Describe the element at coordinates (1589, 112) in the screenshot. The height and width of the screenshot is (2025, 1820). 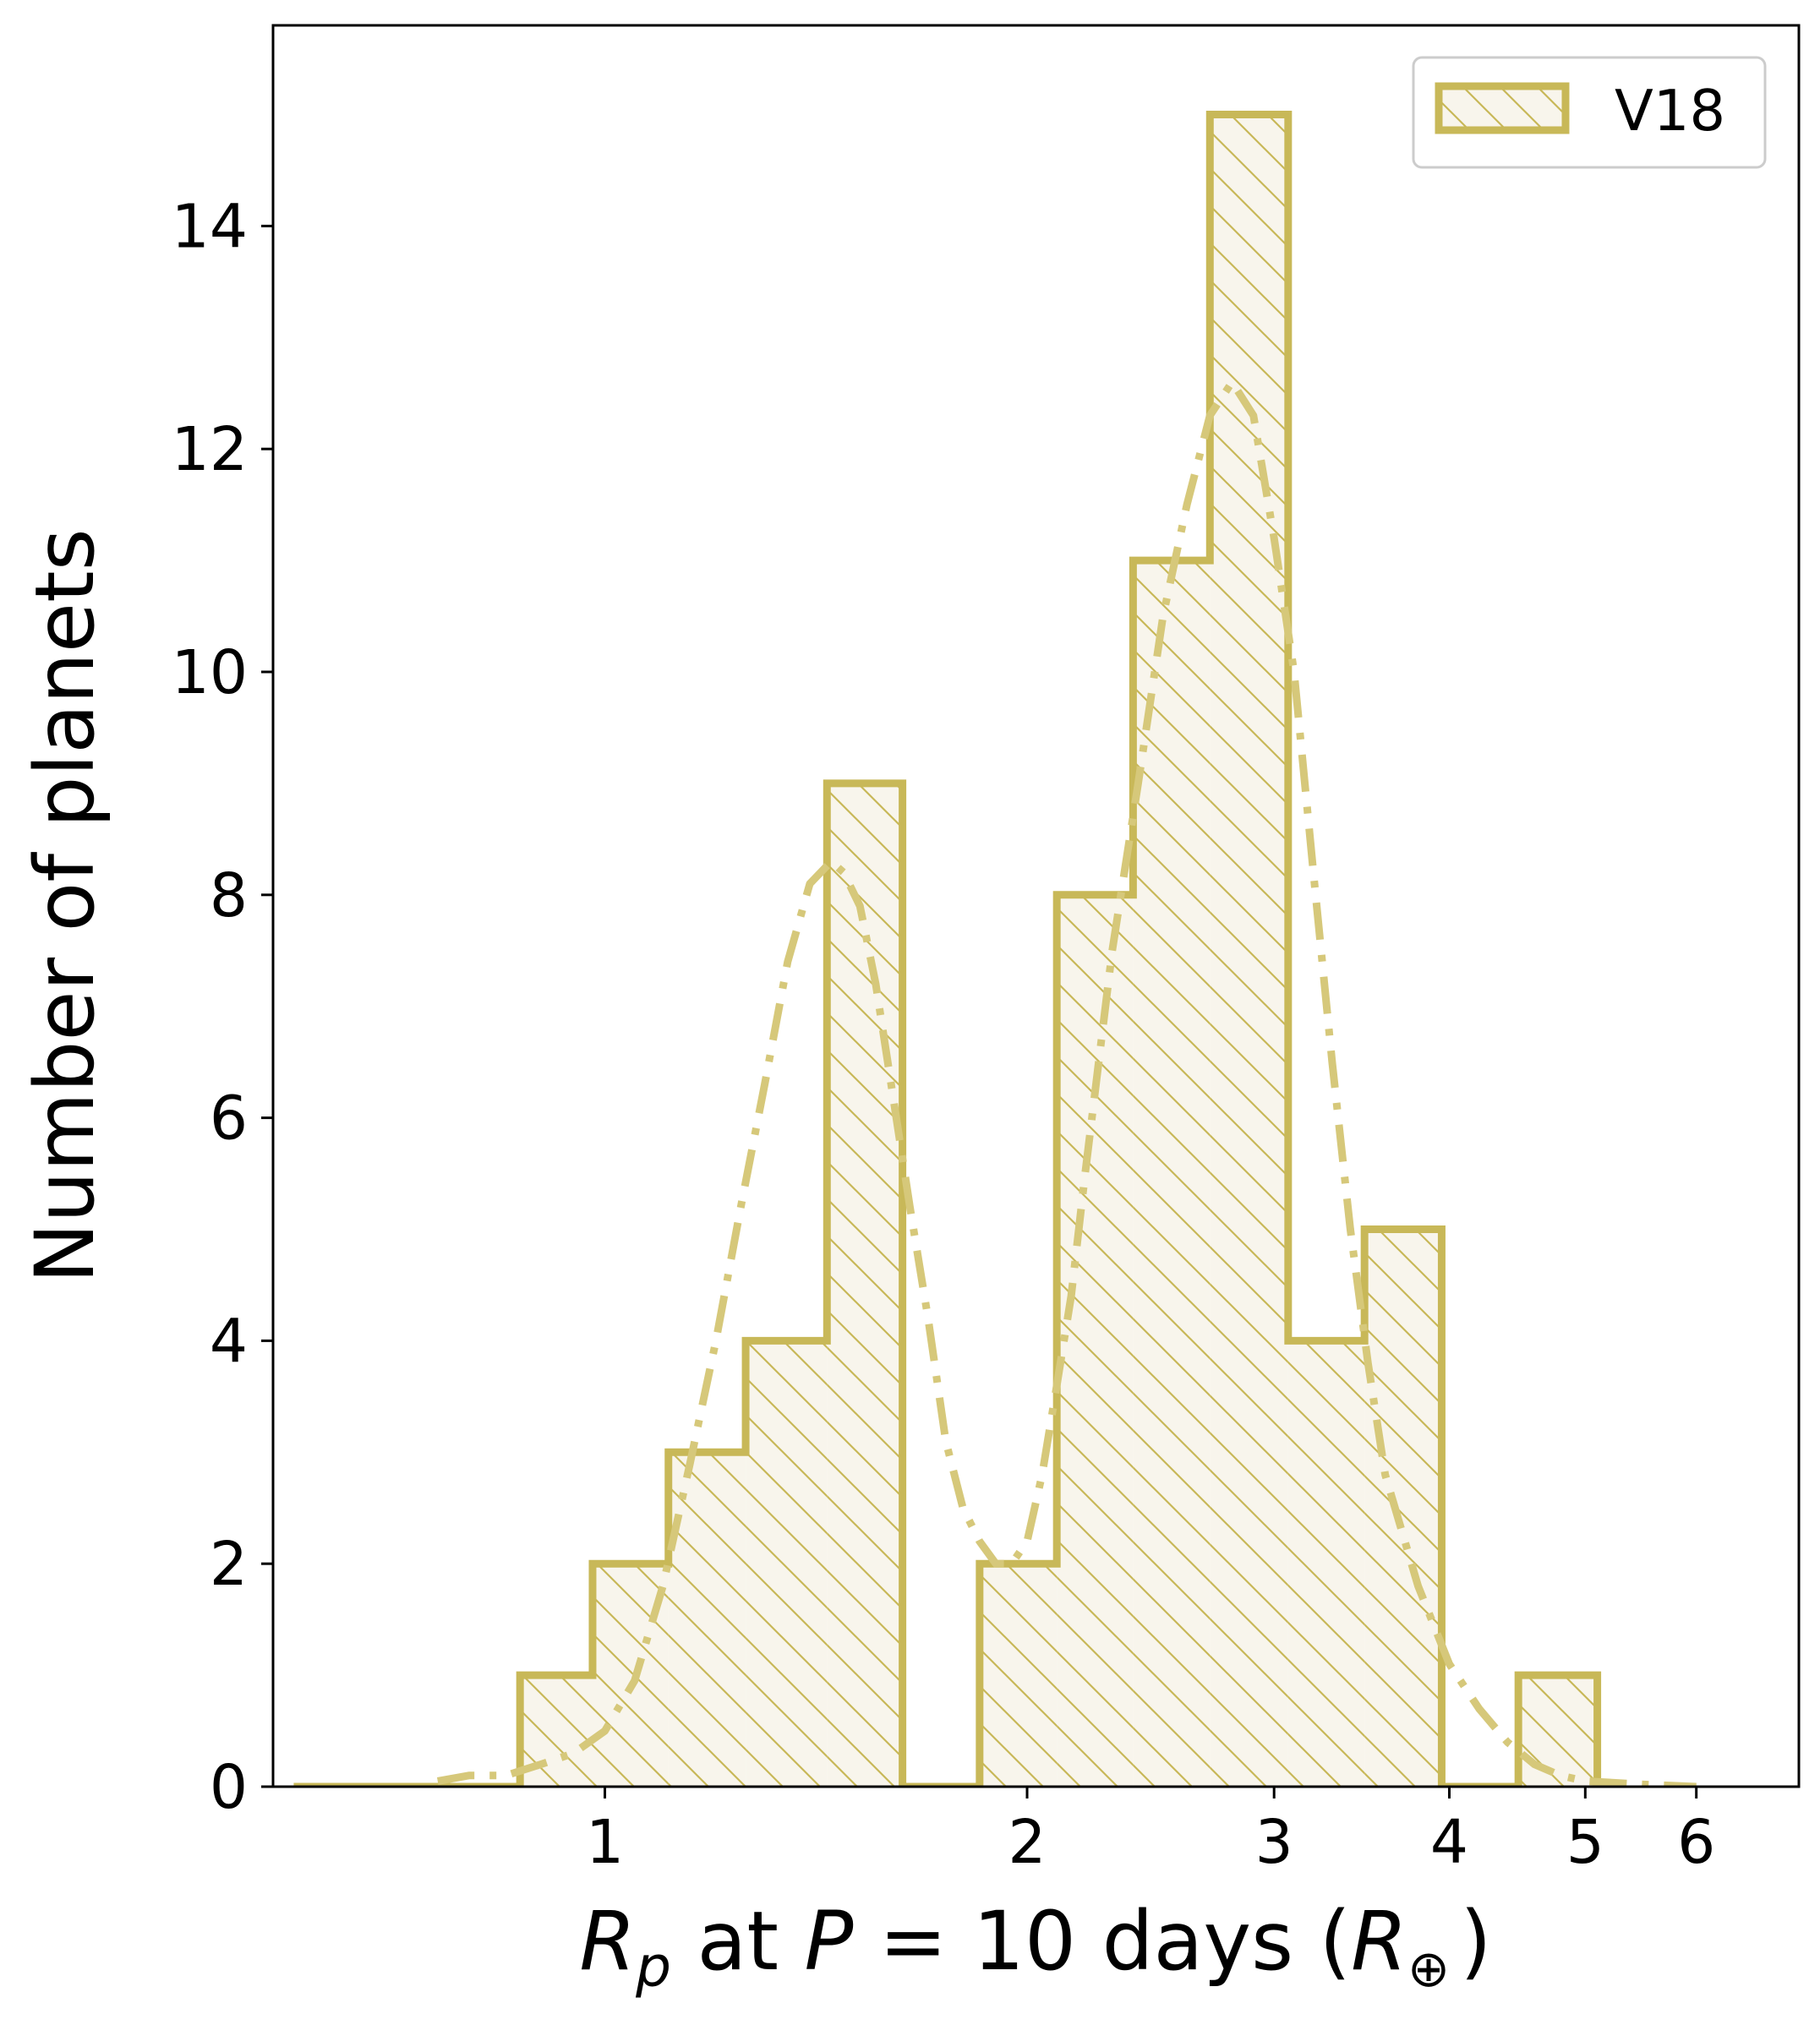
I see `legend: V18` at that location.